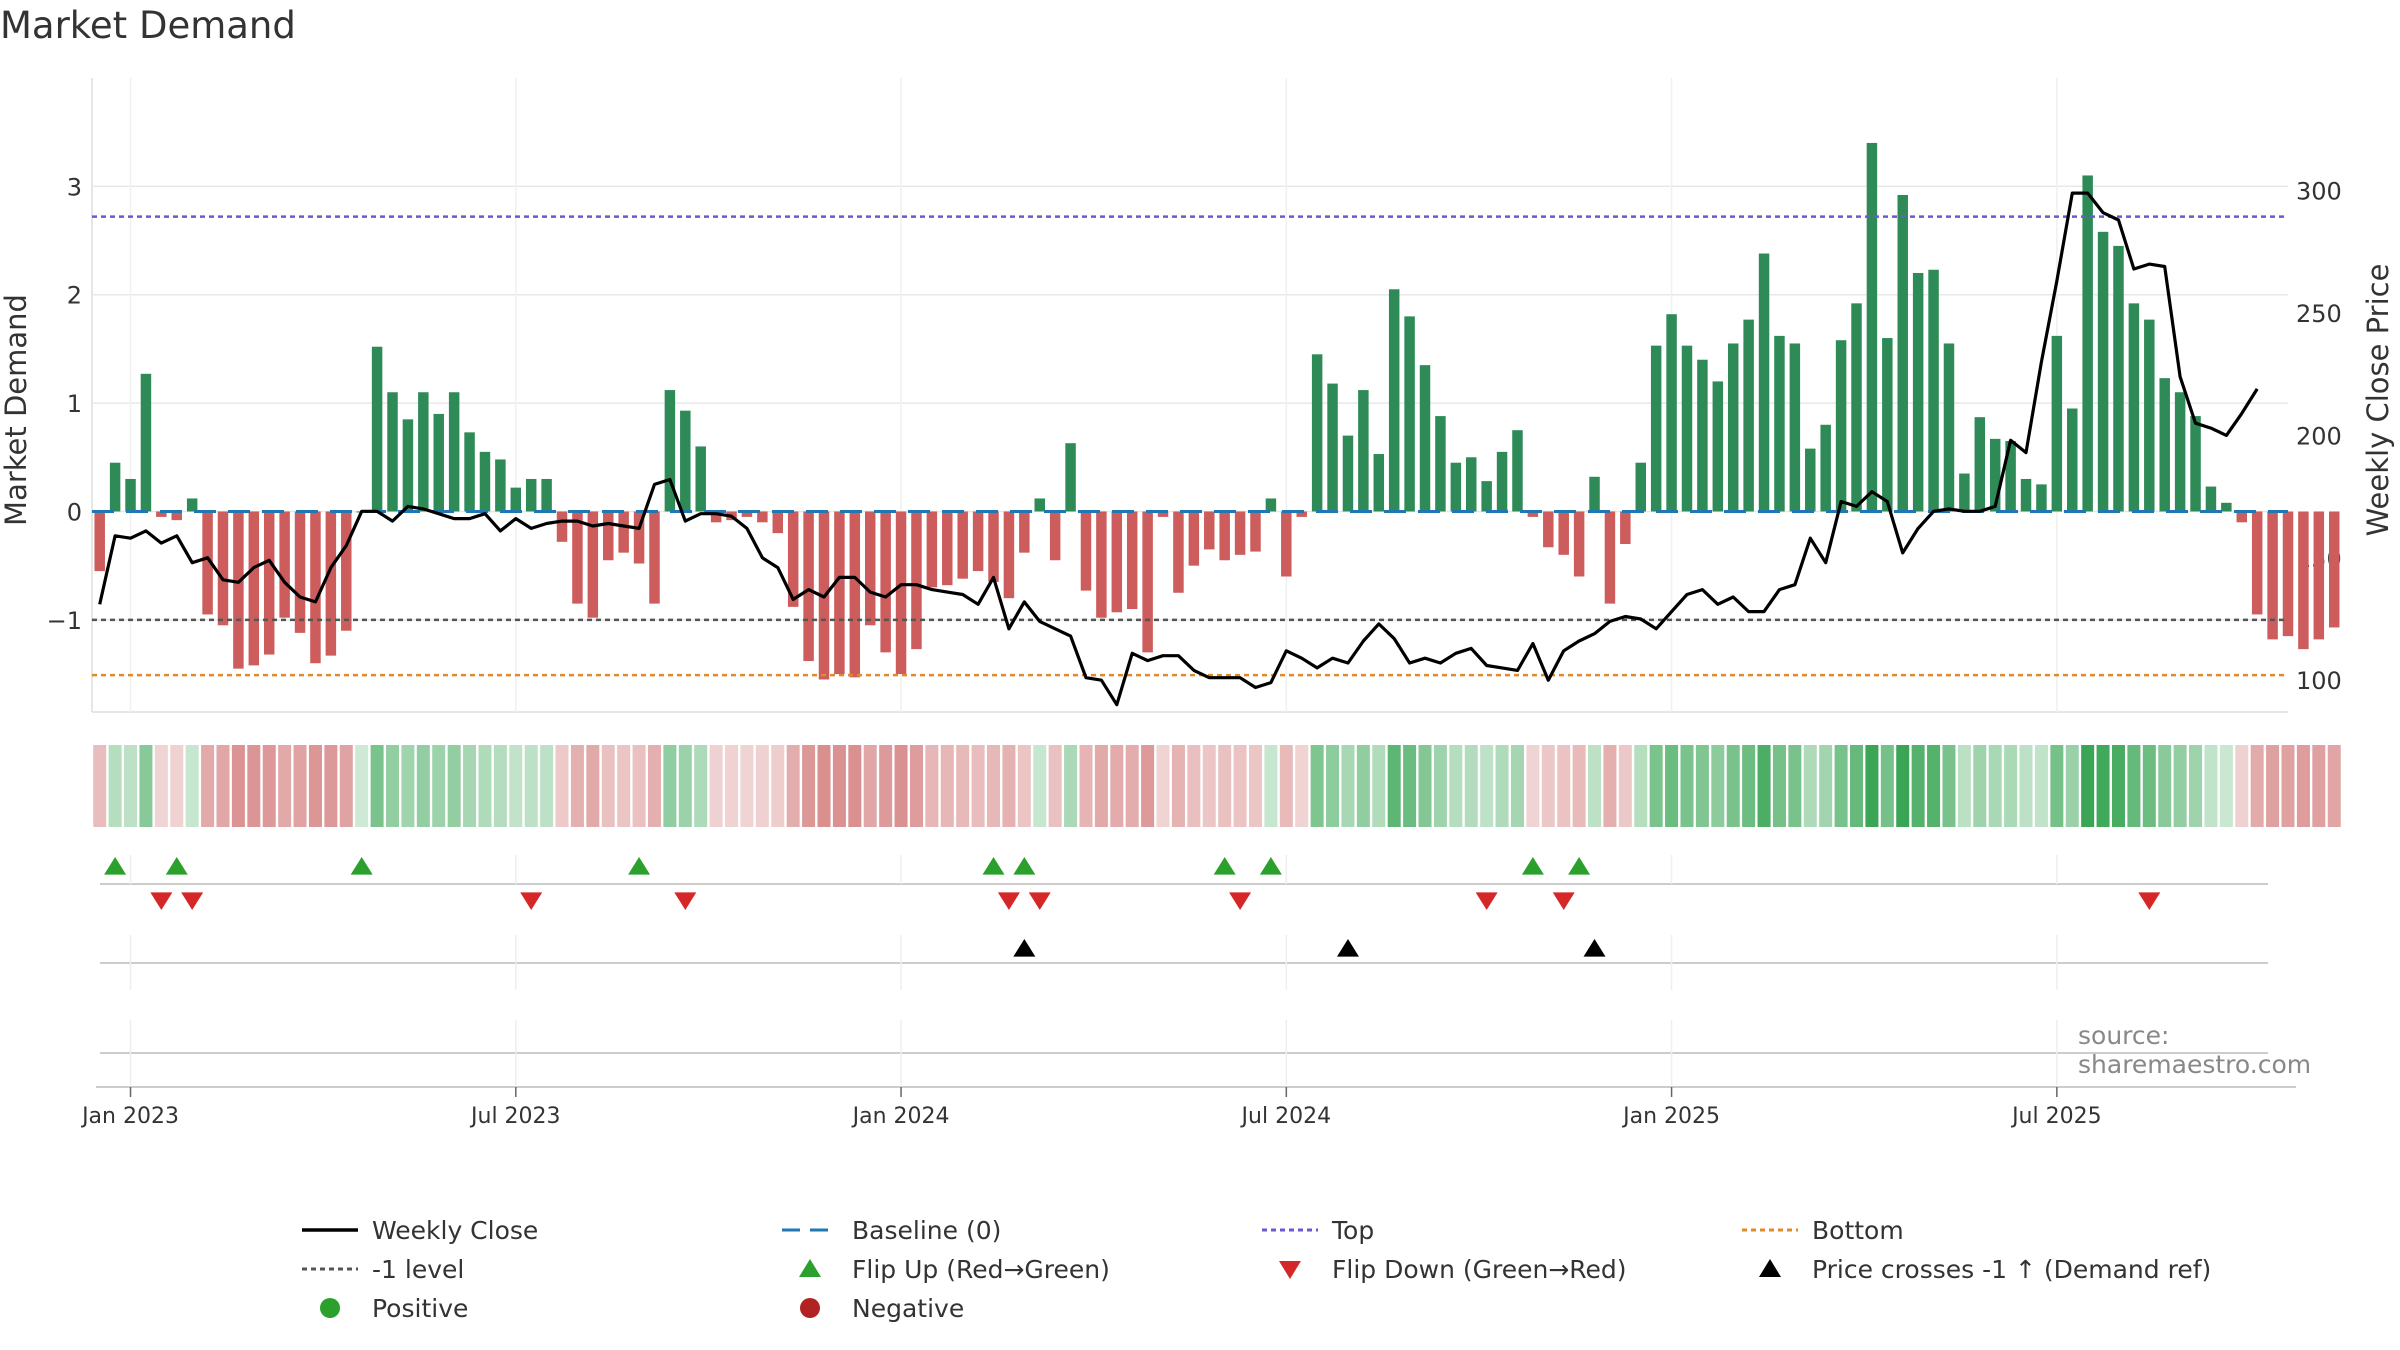  I want to click on legend-label: Top, so click(1353, 1230).